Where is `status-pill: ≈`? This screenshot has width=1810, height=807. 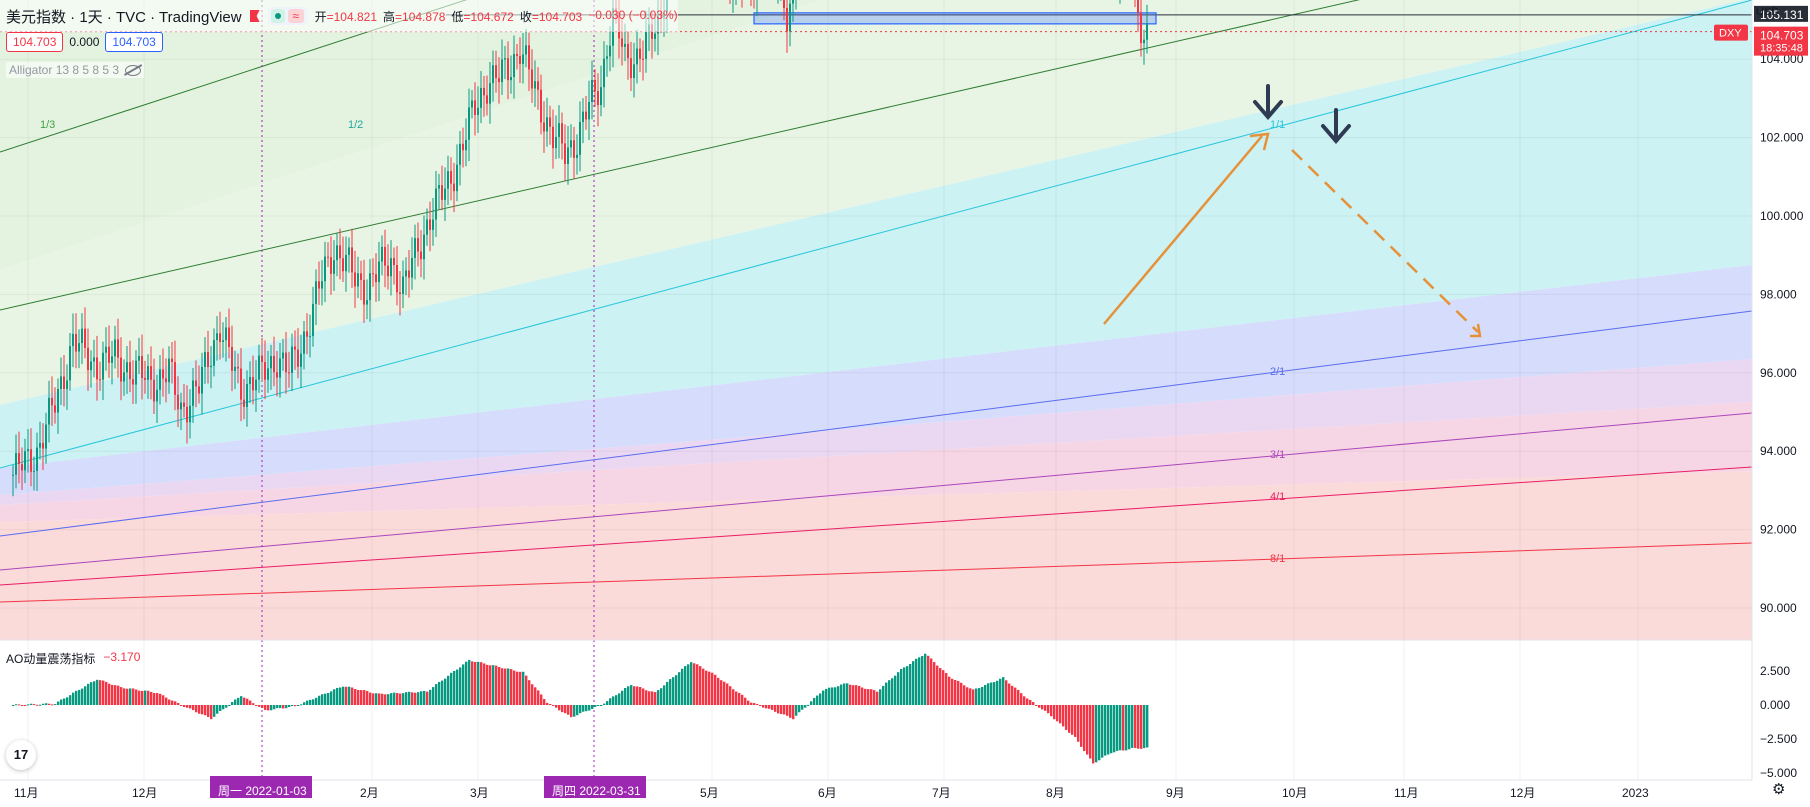
status-pill: ≈ is located at coordinates (287, 16).